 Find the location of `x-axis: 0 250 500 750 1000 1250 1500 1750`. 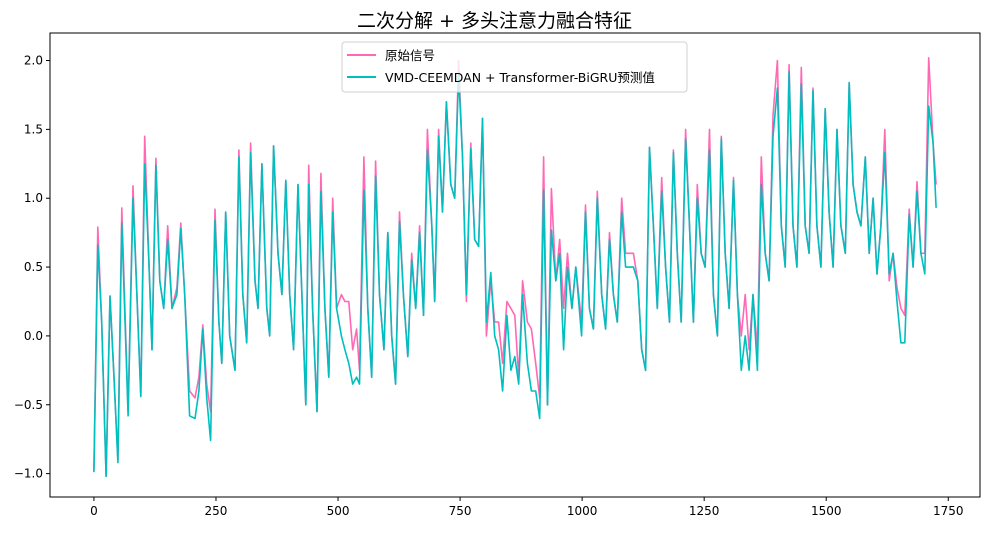

x-axis: 0 250 500 750 1000 1250 1500 1750 is located at coordinates (527, 507).